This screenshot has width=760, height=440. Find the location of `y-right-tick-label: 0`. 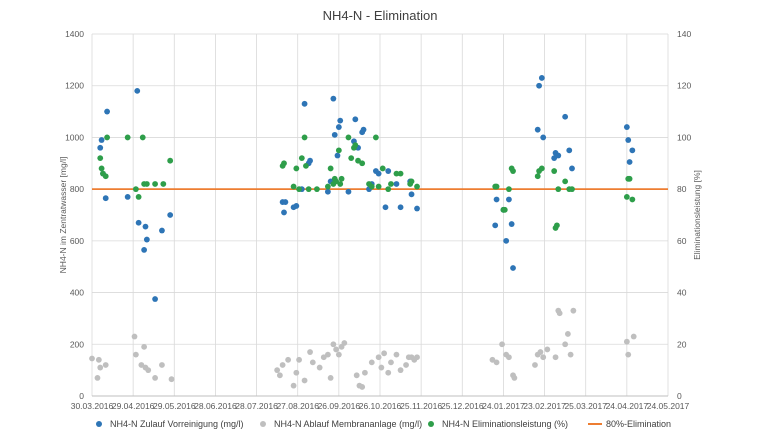

y-right-tick-label: 0 is located at coordinates (679, 396).